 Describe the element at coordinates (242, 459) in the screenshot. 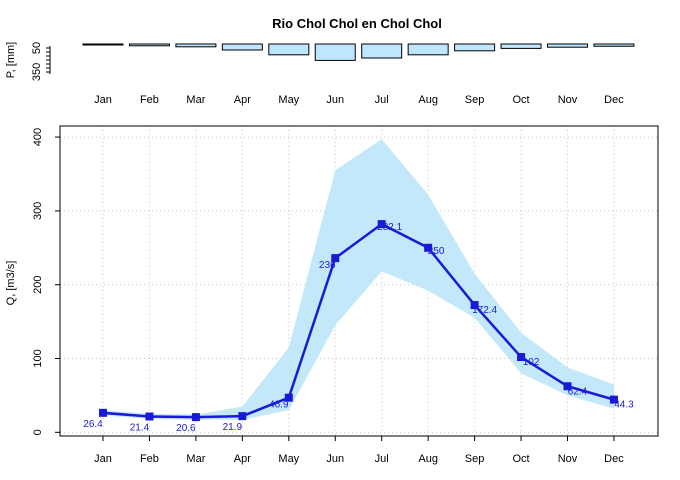

I see `discharge-x-tick-label: Apr` at that location.